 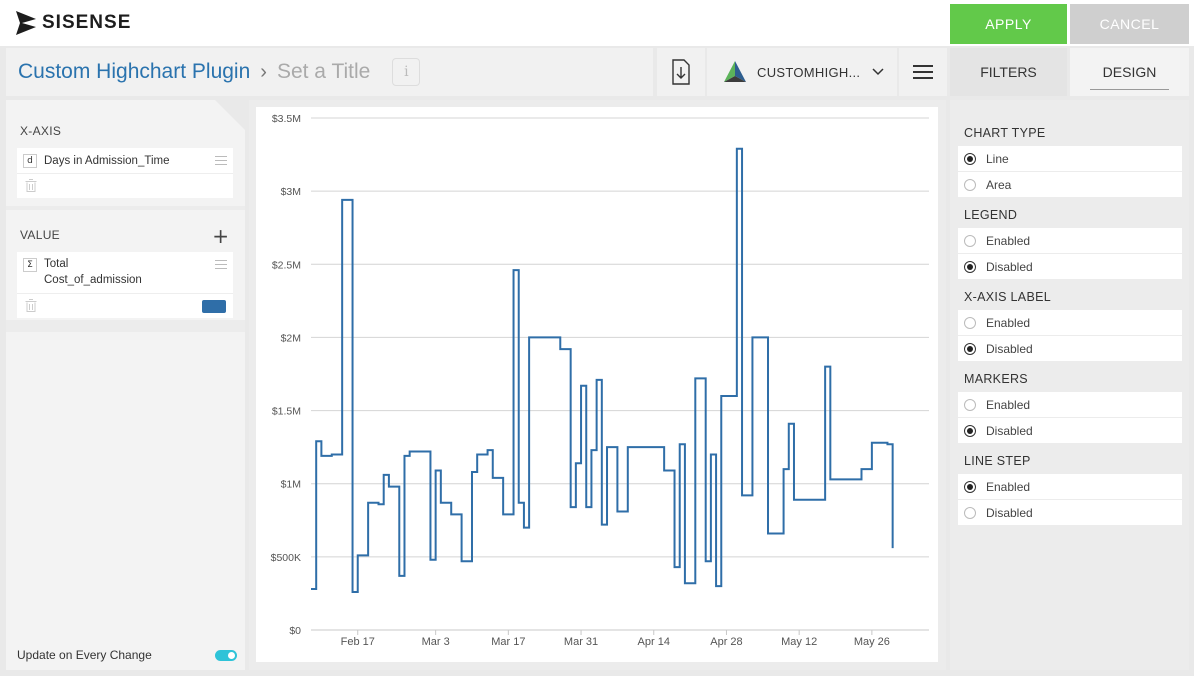 I want to click on x-tick-label: Feb 17, so click(x=358, y=642).